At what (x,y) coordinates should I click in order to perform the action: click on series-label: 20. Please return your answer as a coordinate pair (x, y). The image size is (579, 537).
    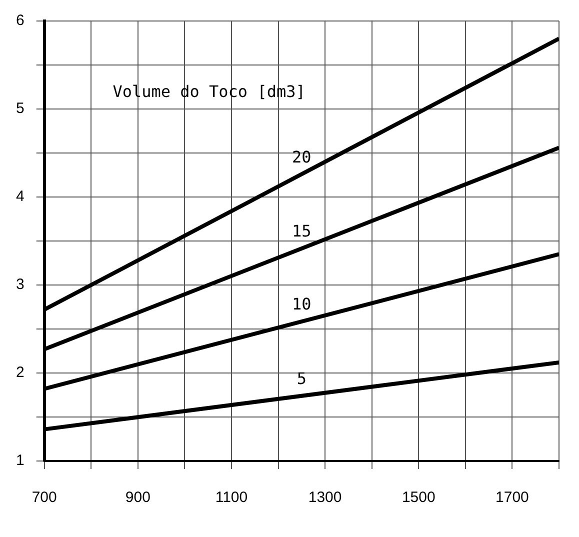
    Looking at the image, I should click on (302, 156).